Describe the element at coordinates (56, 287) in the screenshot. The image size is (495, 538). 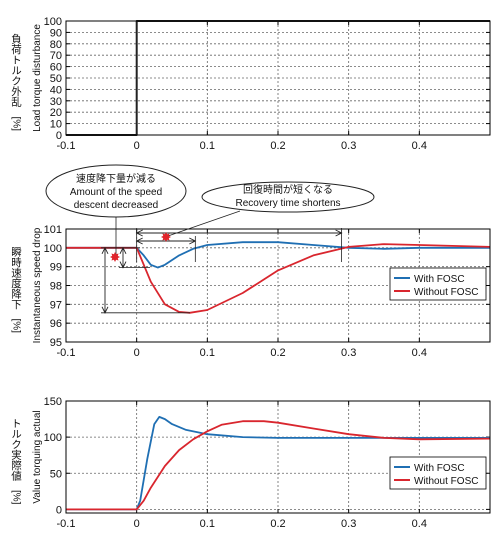
I see `y-tick-label: 98` at that location.